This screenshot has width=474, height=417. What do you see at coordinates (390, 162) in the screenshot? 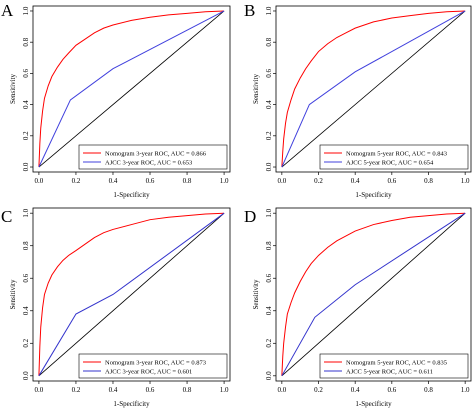
I see `legend-label-ajcc: AJCC 5-year ROC, AUC = 0.654` at bounding box center [390, 162].